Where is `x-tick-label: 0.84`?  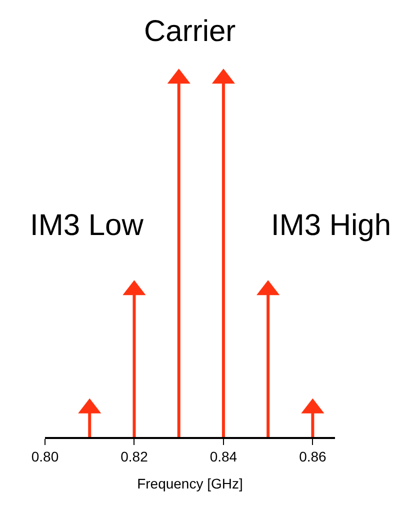 x-tick-label: 0.84 is located at coordinates (224, 456).